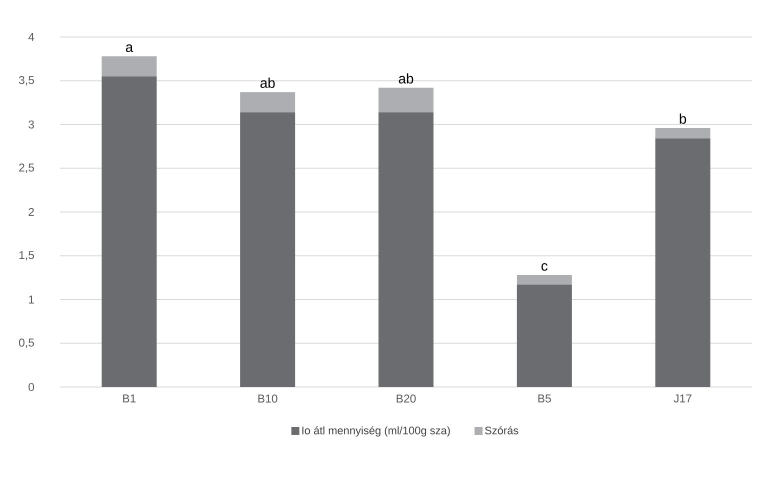  Describe the element at coordinates (545, 267) in the screenshot. I see `annotation: c` at that location.